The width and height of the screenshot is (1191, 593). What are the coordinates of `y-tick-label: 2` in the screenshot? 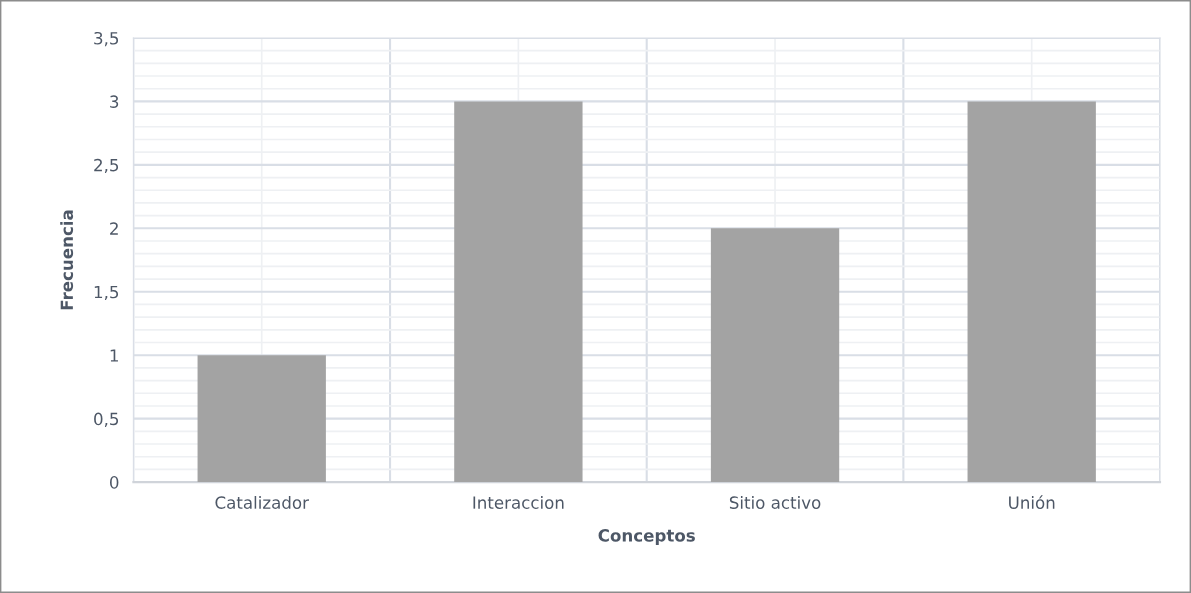 It's located at (114, 228).